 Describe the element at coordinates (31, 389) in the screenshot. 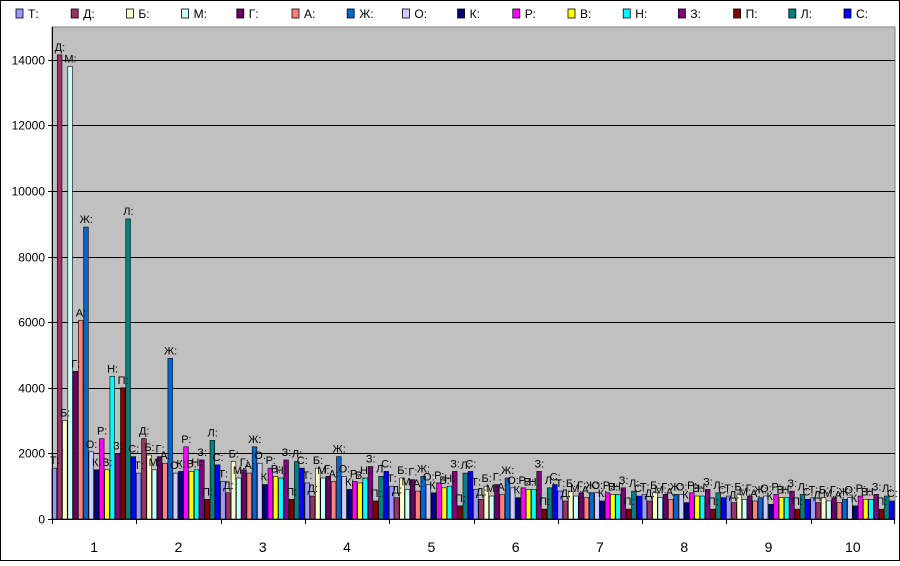

I see `y-tick-label: 4000` at that location.